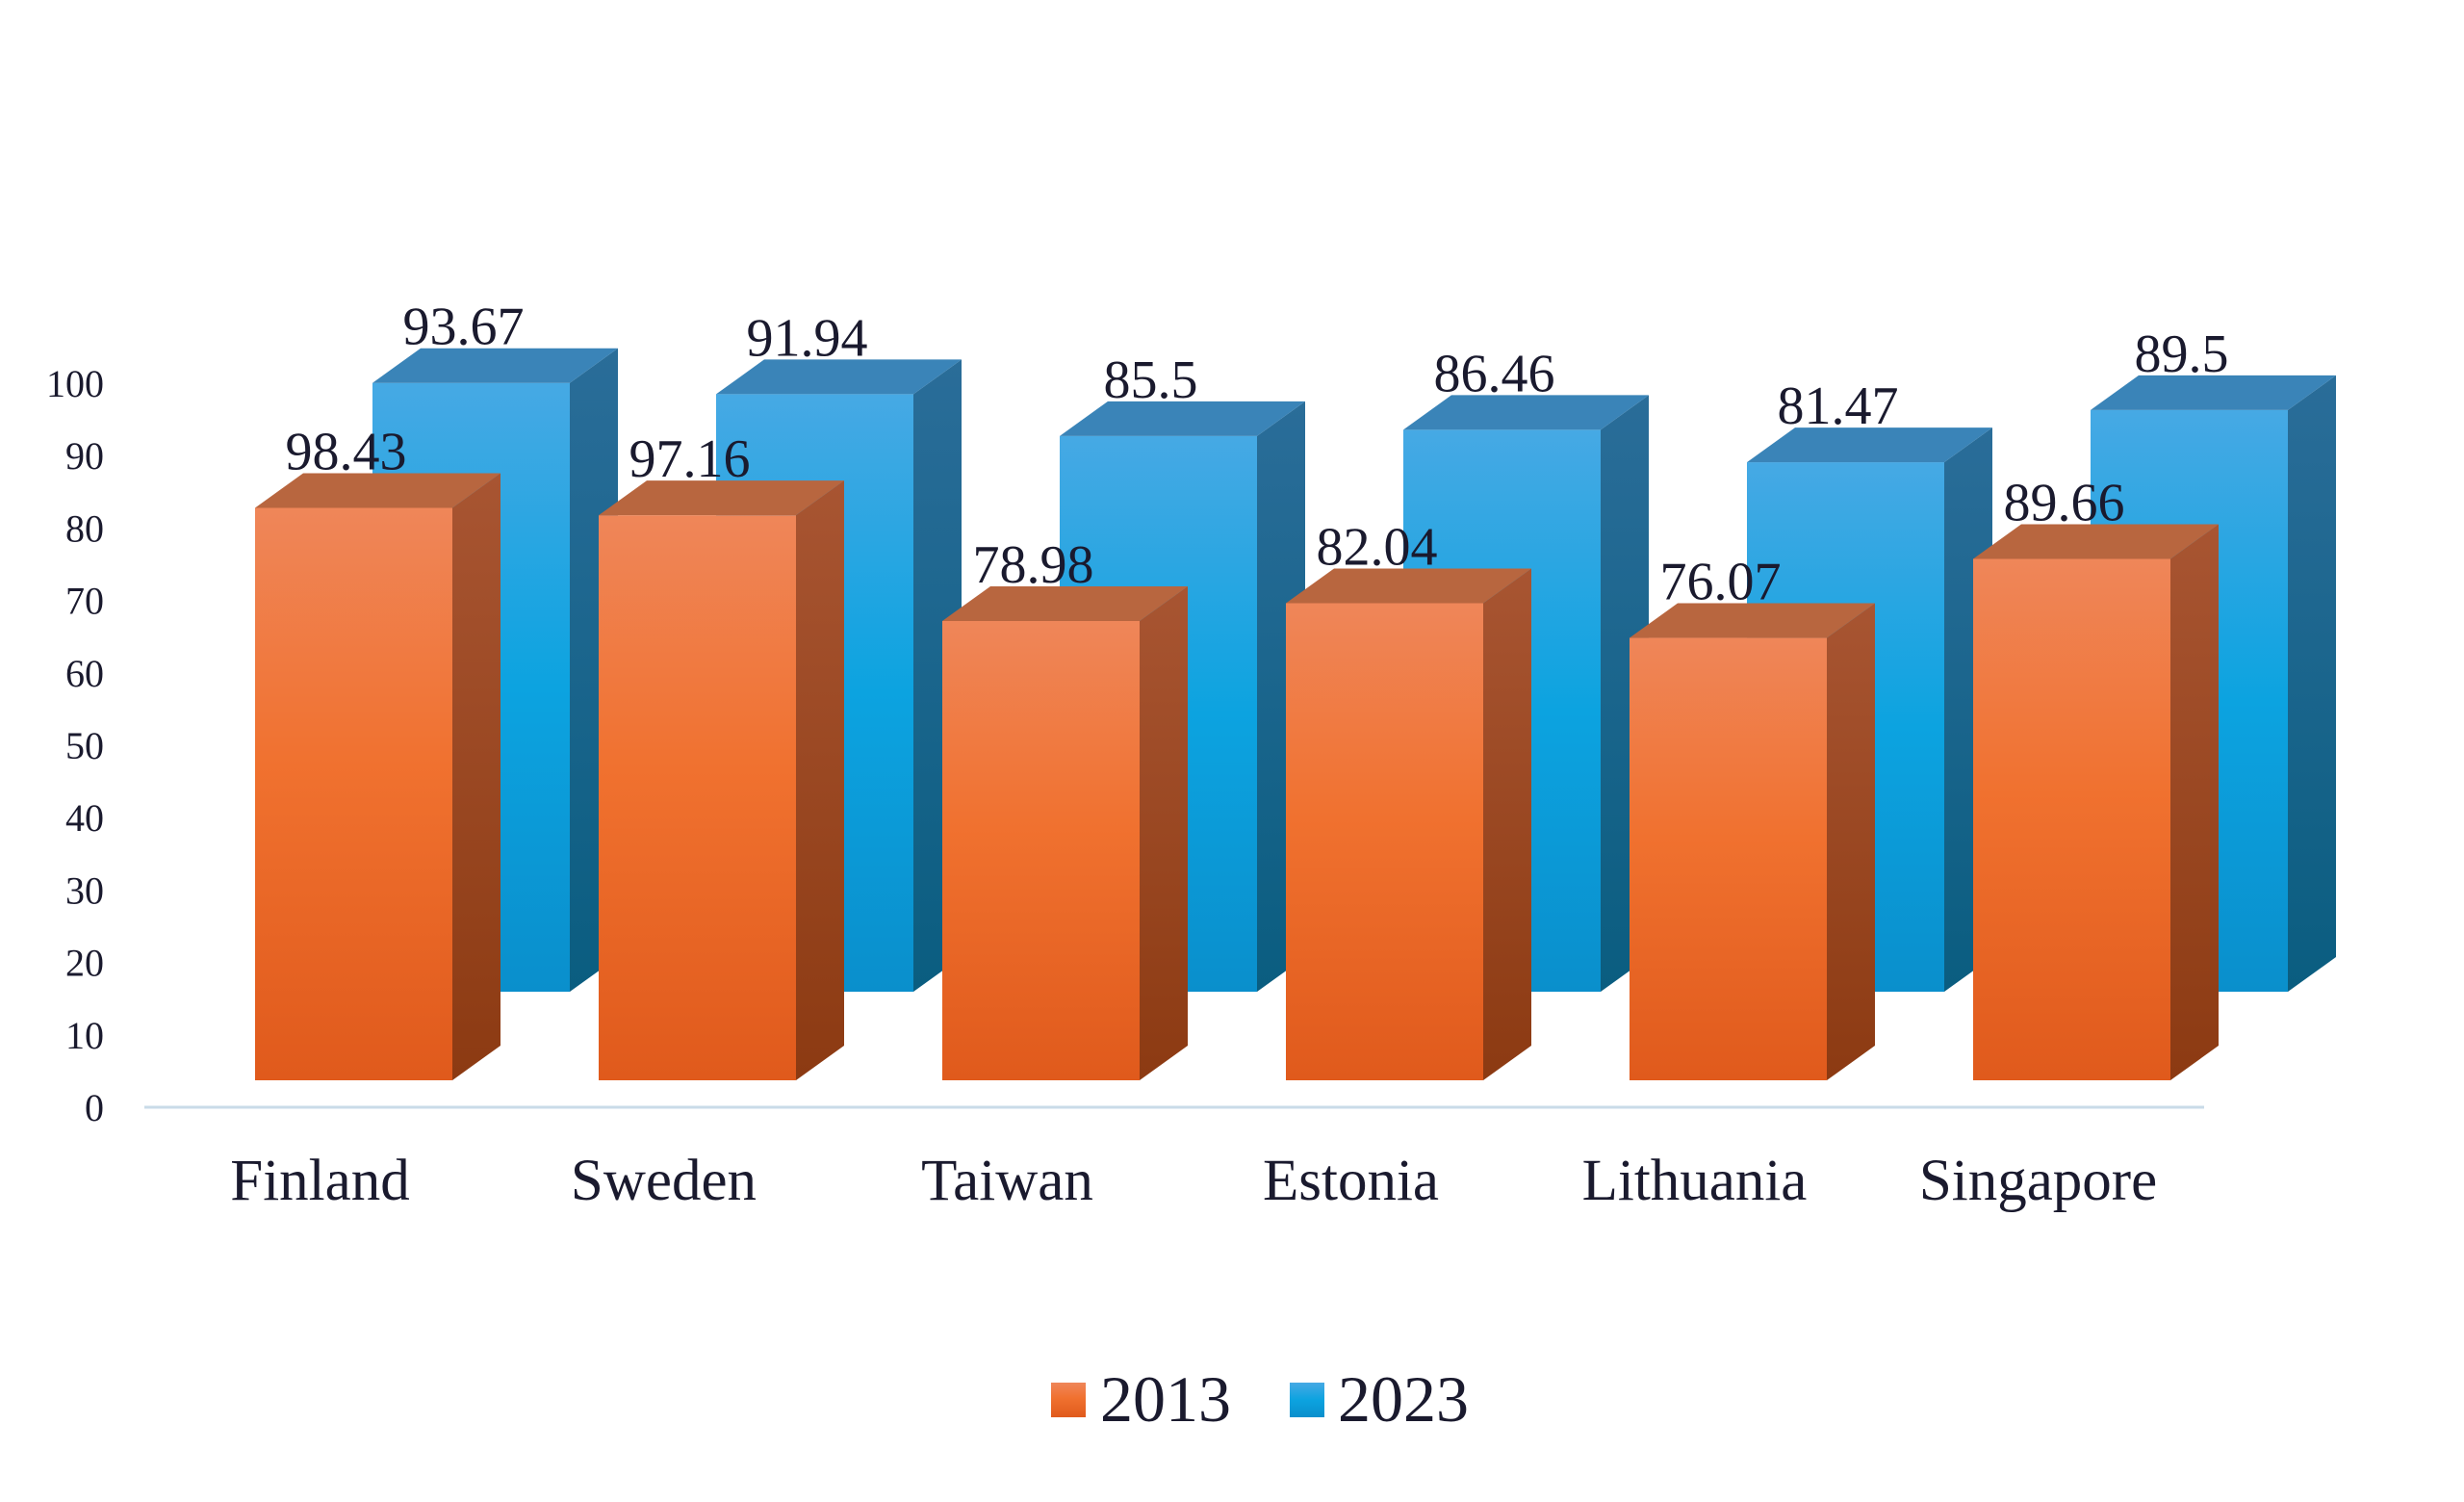 The width and height of the screenshot is (2464, 1502). What do you see at coordinates (1377, 547) in the screenshot?
I see `data-label-2013-estonia: 82.04` at bounding box center [1377, 547].